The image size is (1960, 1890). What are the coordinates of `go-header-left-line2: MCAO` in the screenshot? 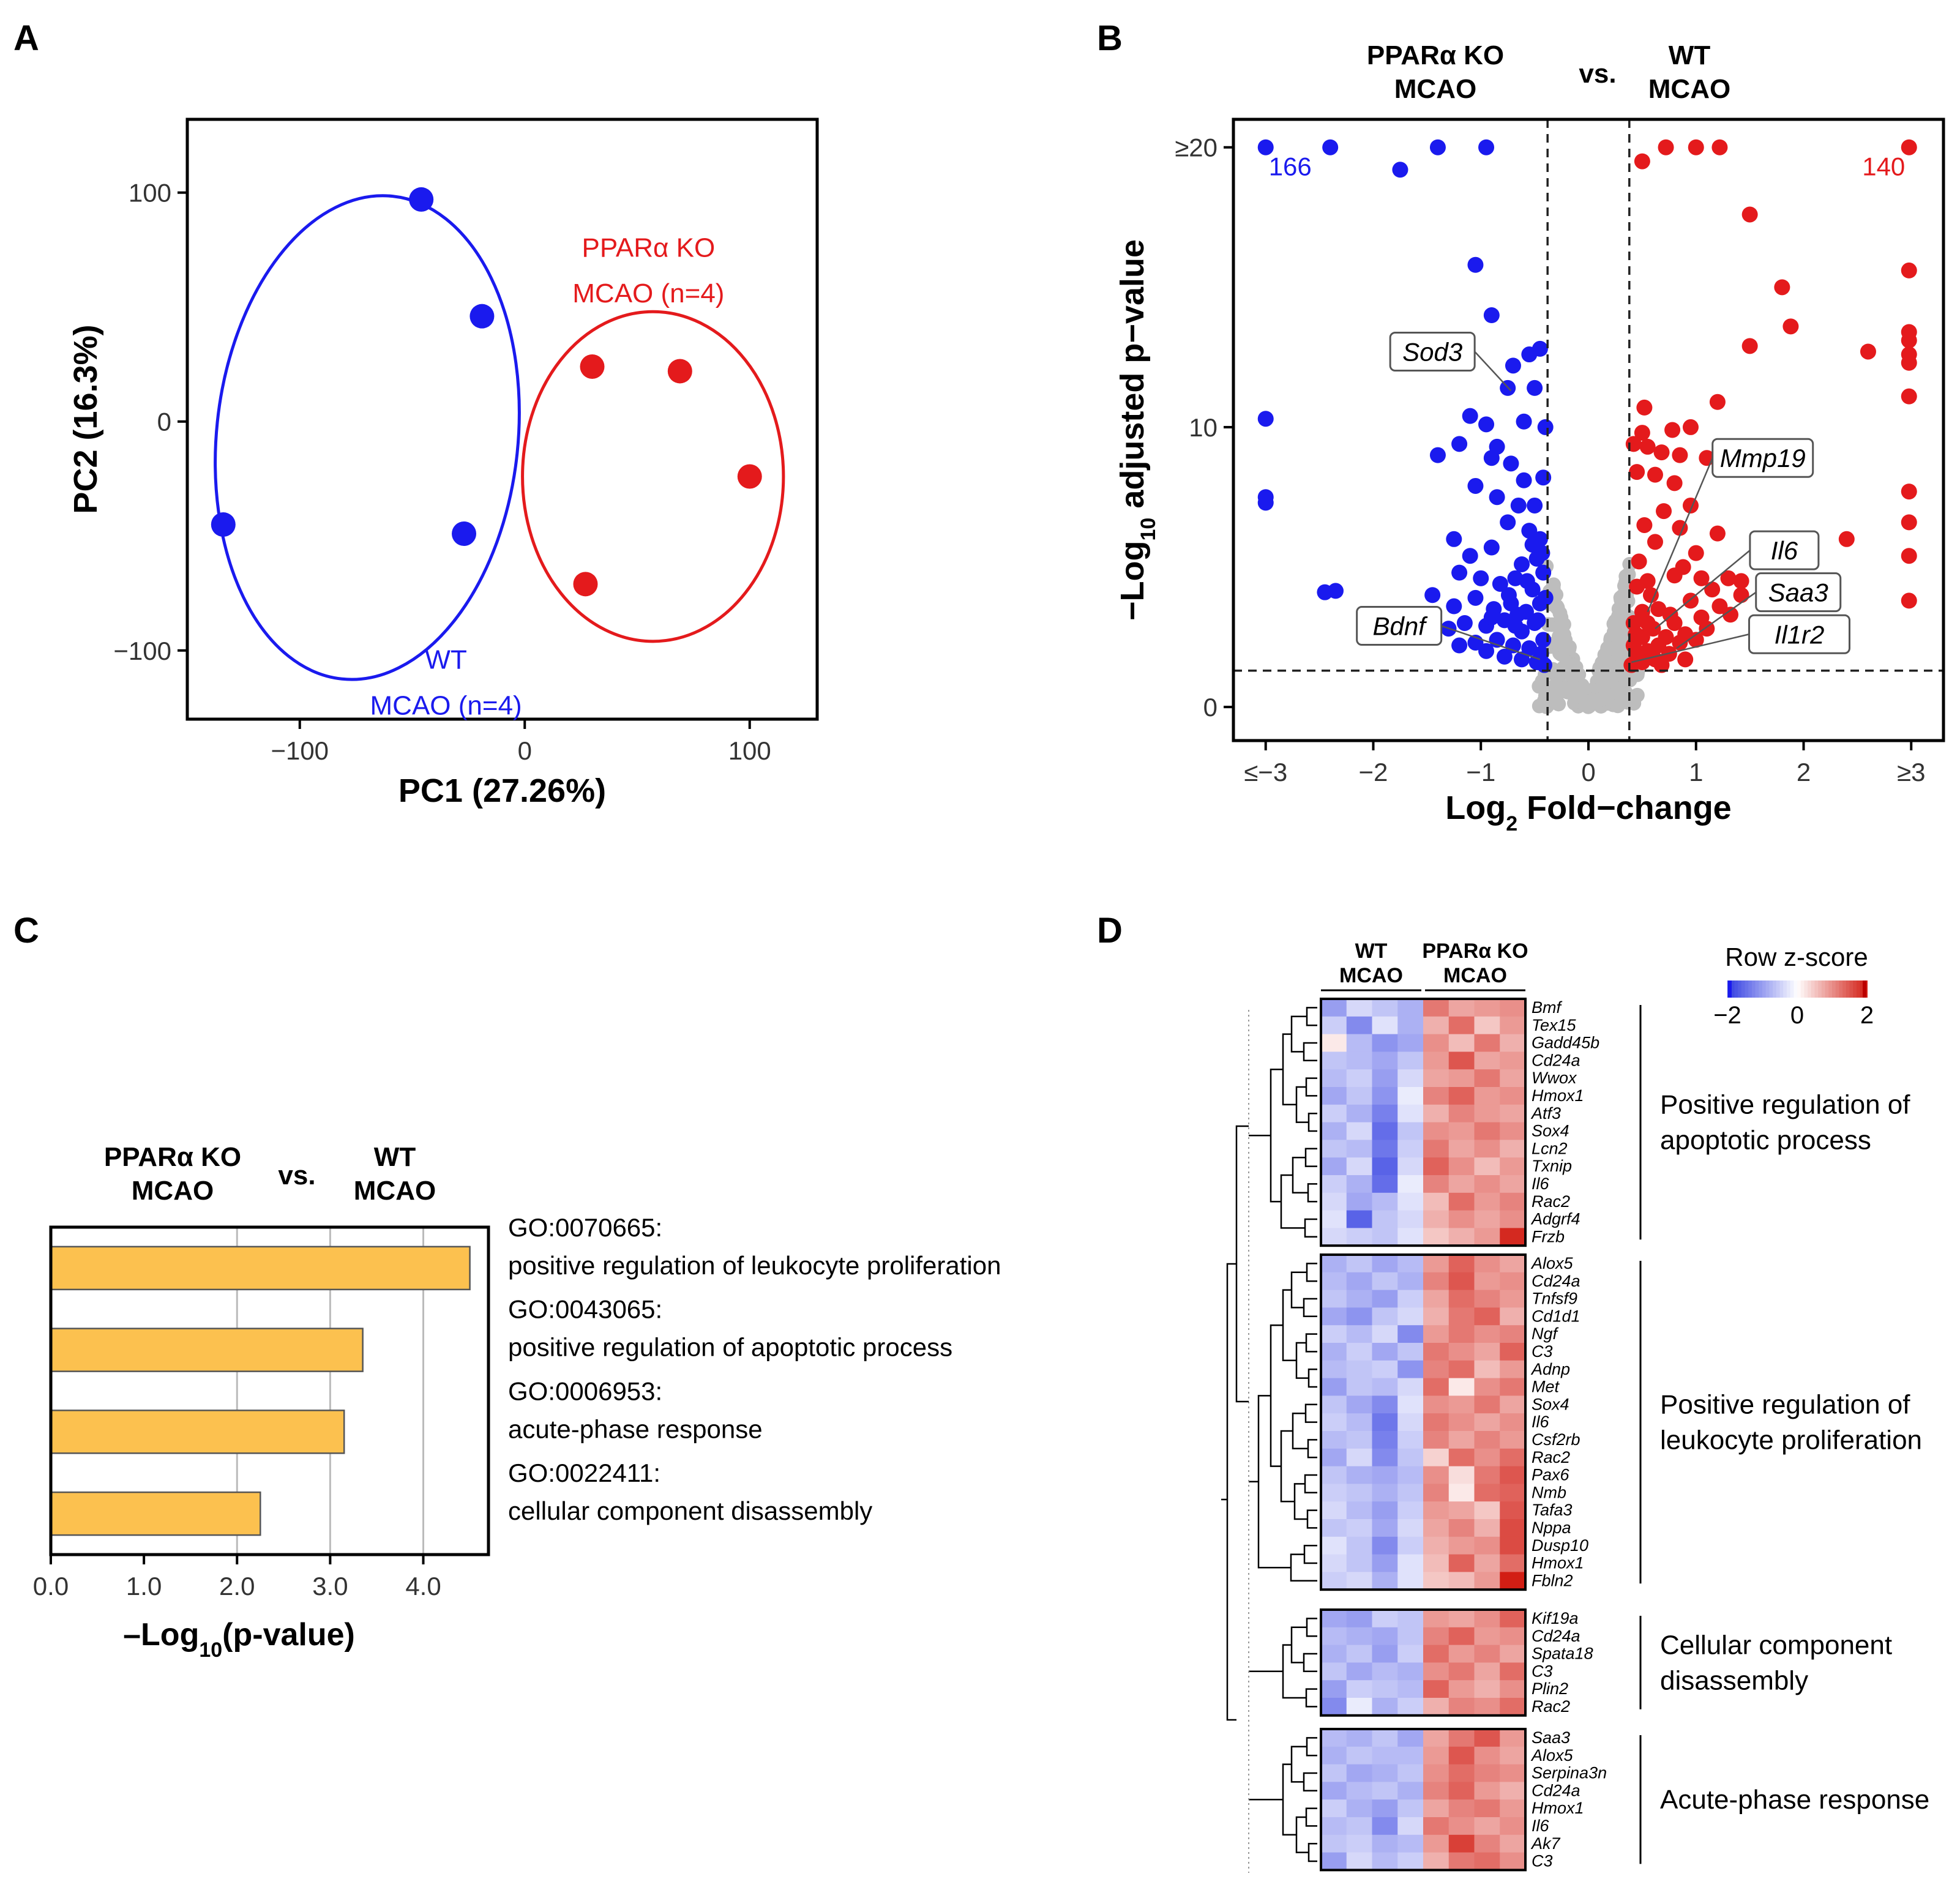 It's located at (173, 1191).